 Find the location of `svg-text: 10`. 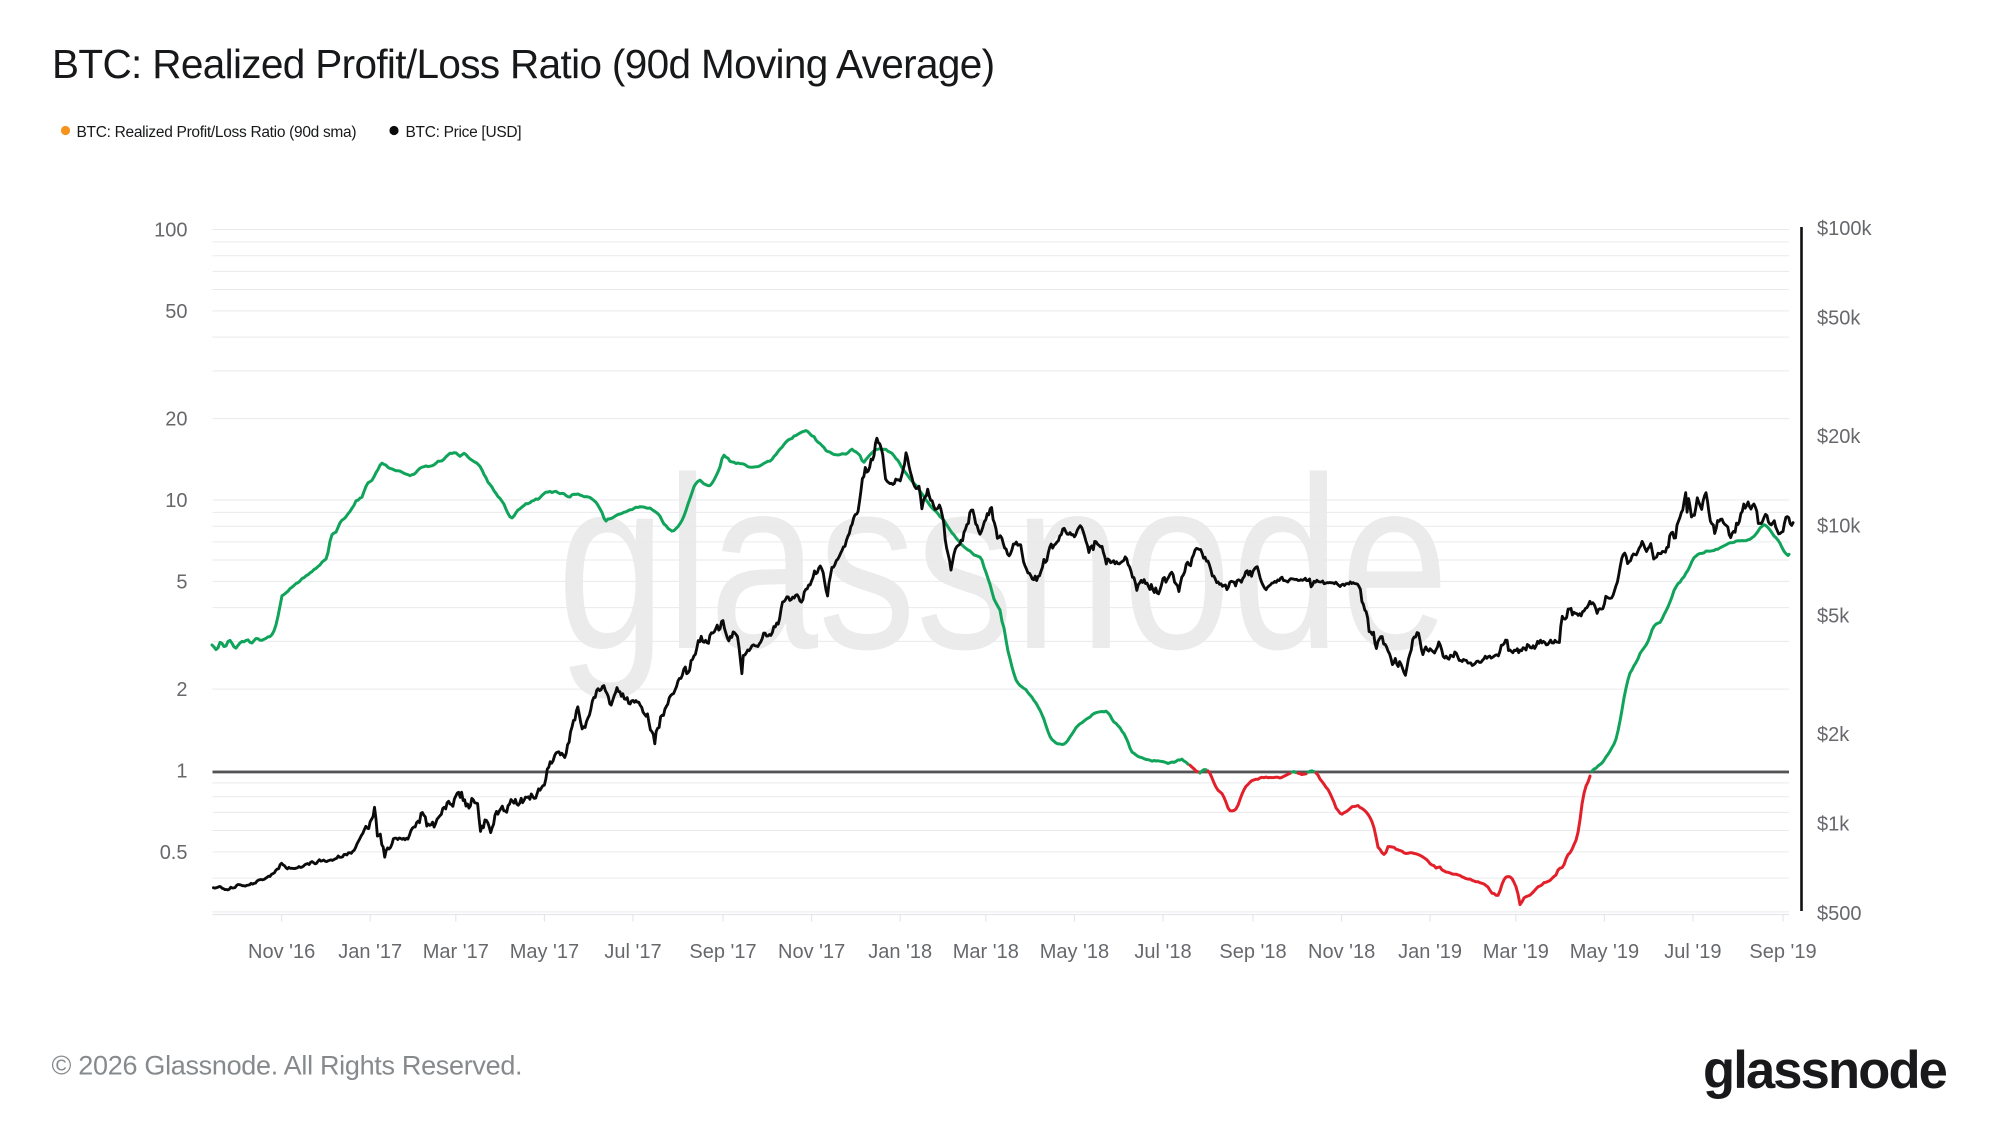

svg-text: 10 is located at coordinates (176, 501).